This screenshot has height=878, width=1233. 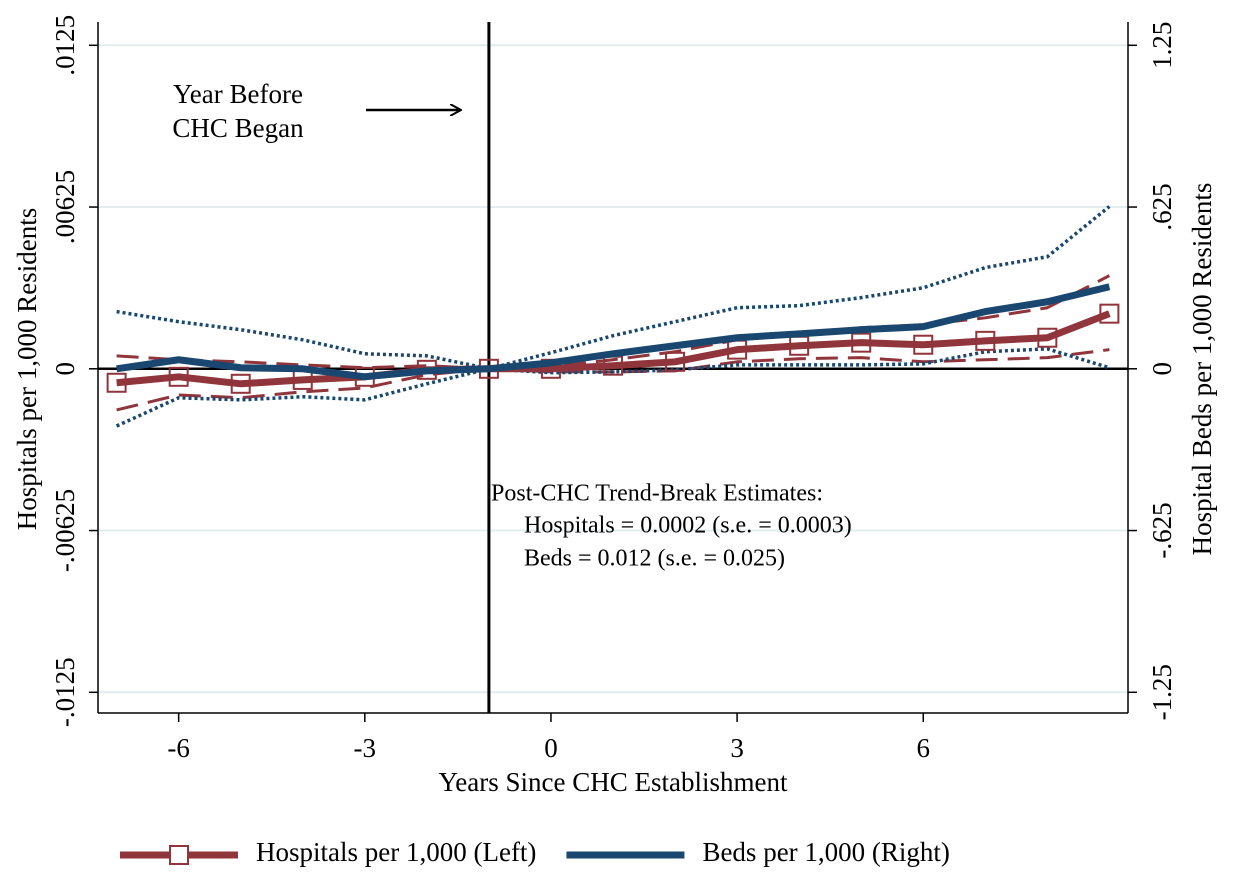 What do you see at coordinates (178, 748) in the screenshot?
I see `x-tick-label: -6` at bounding box center [178, 748].